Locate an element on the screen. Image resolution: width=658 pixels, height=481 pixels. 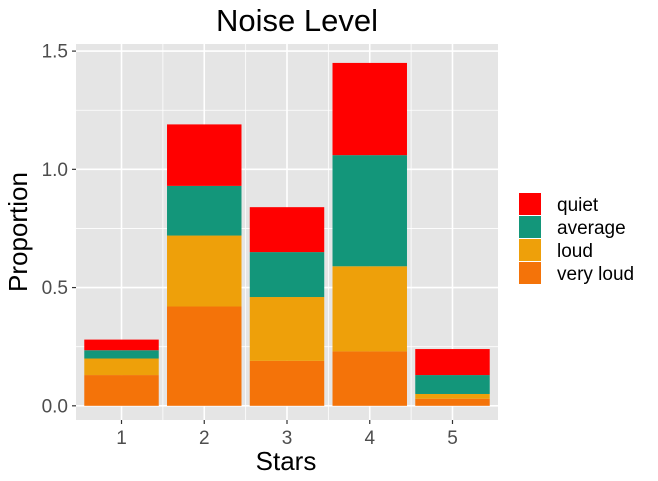
legend-swatch-average is located at coordinates (530, 227).